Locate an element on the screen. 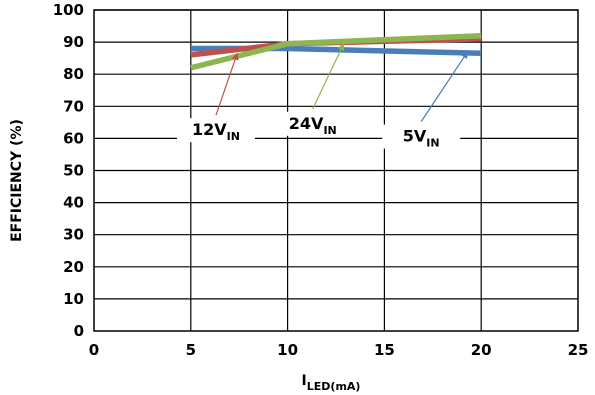 This screenshot has height=395, width=595. y-tick-label: 10 is located at coordinates (73, 299).